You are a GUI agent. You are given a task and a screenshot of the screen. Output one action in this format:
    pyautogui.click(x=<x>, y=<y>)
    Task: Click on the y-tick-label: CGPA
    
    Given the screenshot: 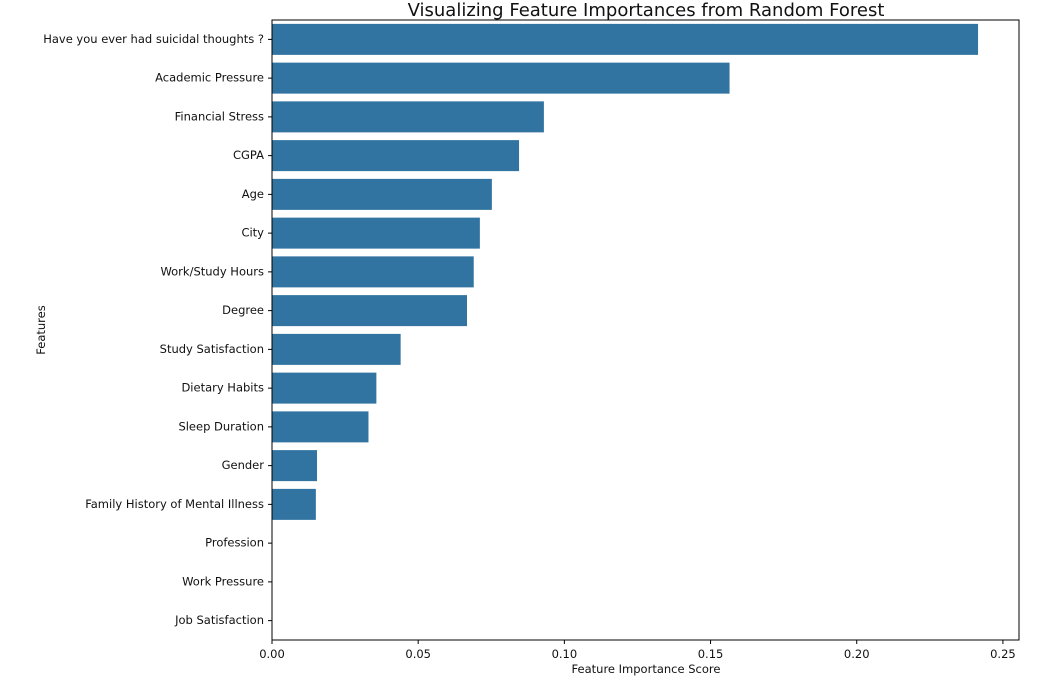 What is the action you would take?
    pyautogui.click(x=248, y=155)
    